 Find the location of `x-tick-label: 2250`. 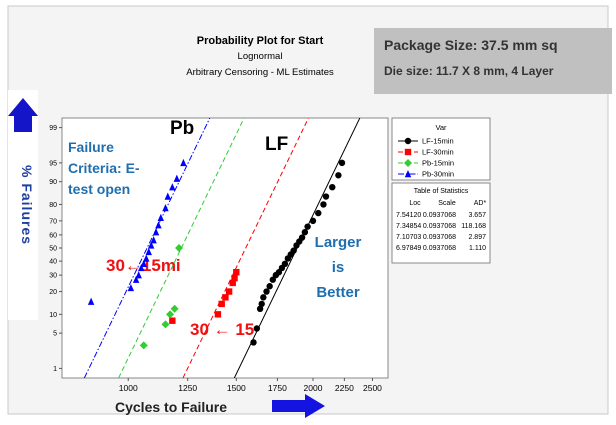

x-tick-label: 2250 is located at coordinates (344, 388).